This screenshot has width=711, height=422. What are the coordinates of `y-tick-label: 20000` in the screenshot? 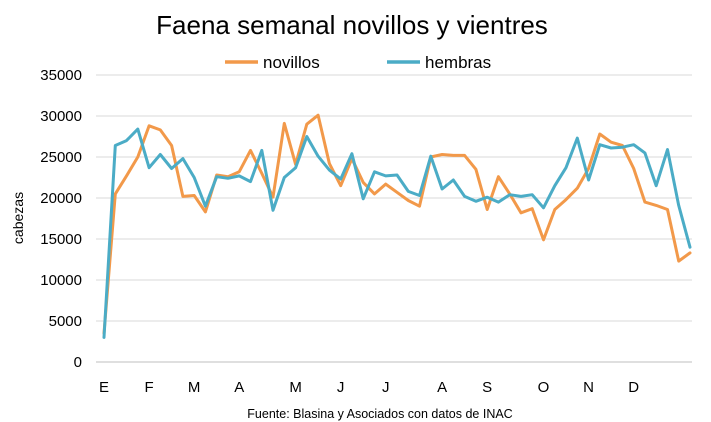 It's located at (61, 198).